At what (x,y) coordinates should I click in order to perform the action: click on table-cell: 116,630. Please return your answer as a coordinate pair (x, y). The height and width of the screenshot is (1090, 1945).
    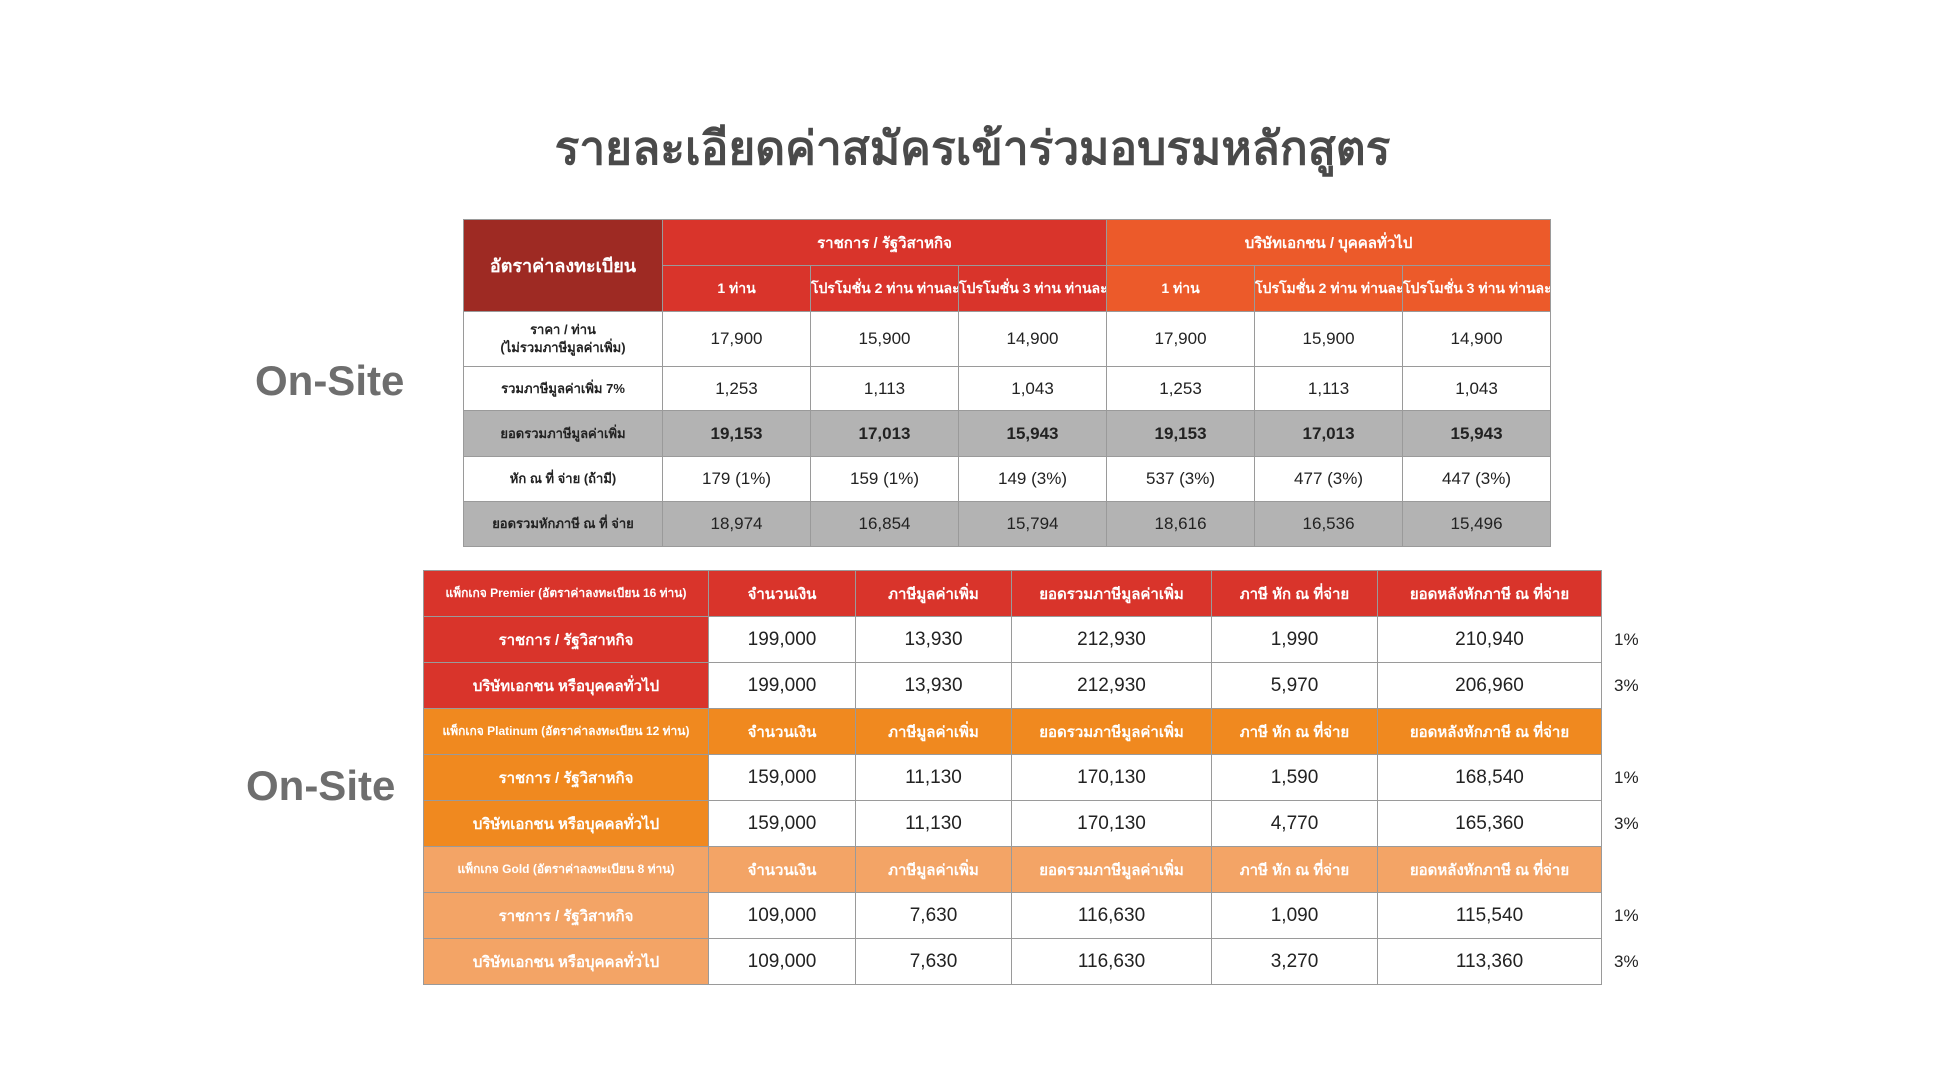
    Looking at the image, I should click on (1111, 915).